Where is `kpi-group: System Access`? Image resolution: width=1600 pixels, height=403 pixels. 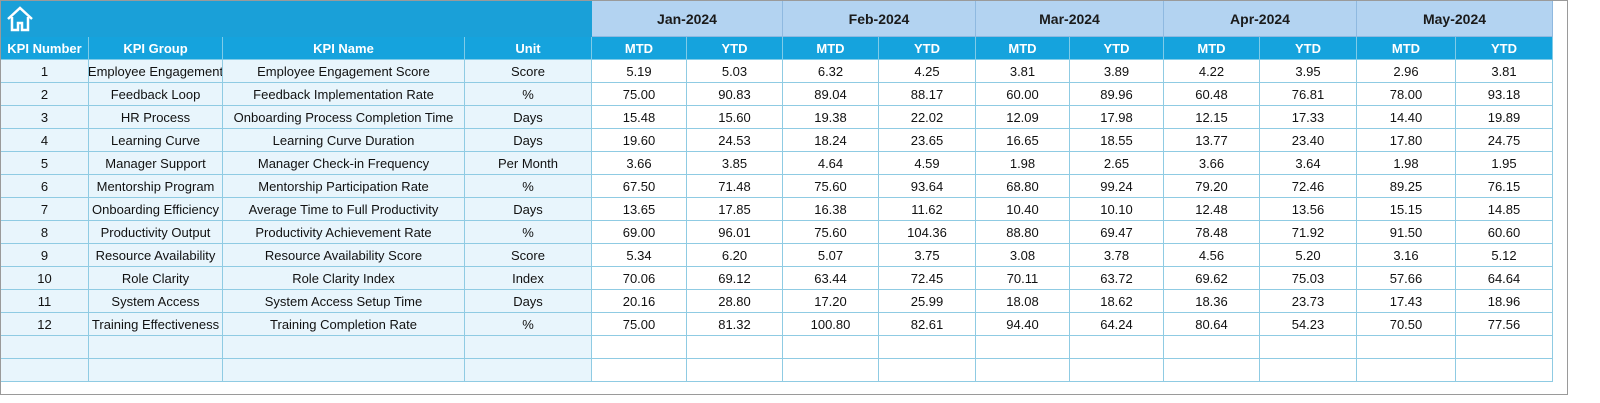
kpi-group: System Access is located at coordinates (156, 301).